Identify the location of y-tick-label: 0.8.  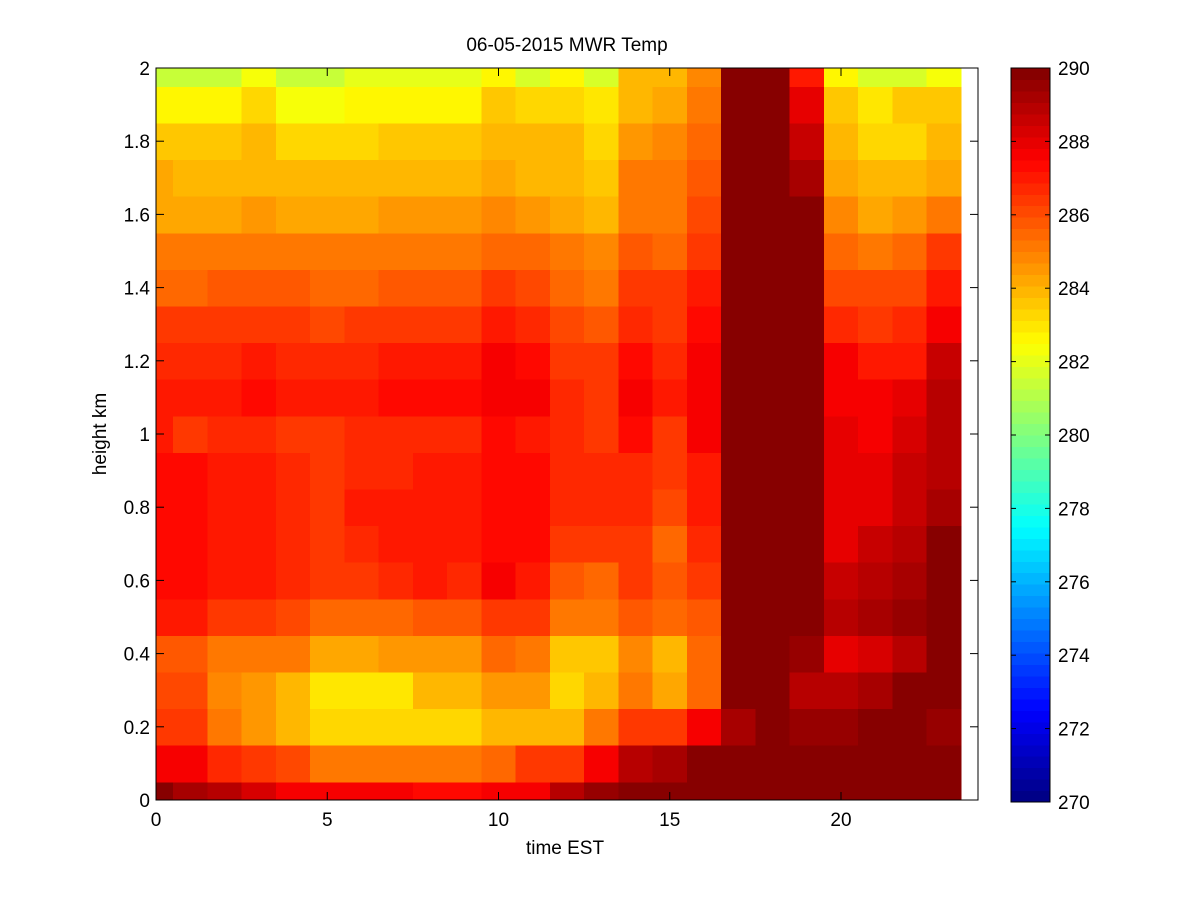
(137, 508).